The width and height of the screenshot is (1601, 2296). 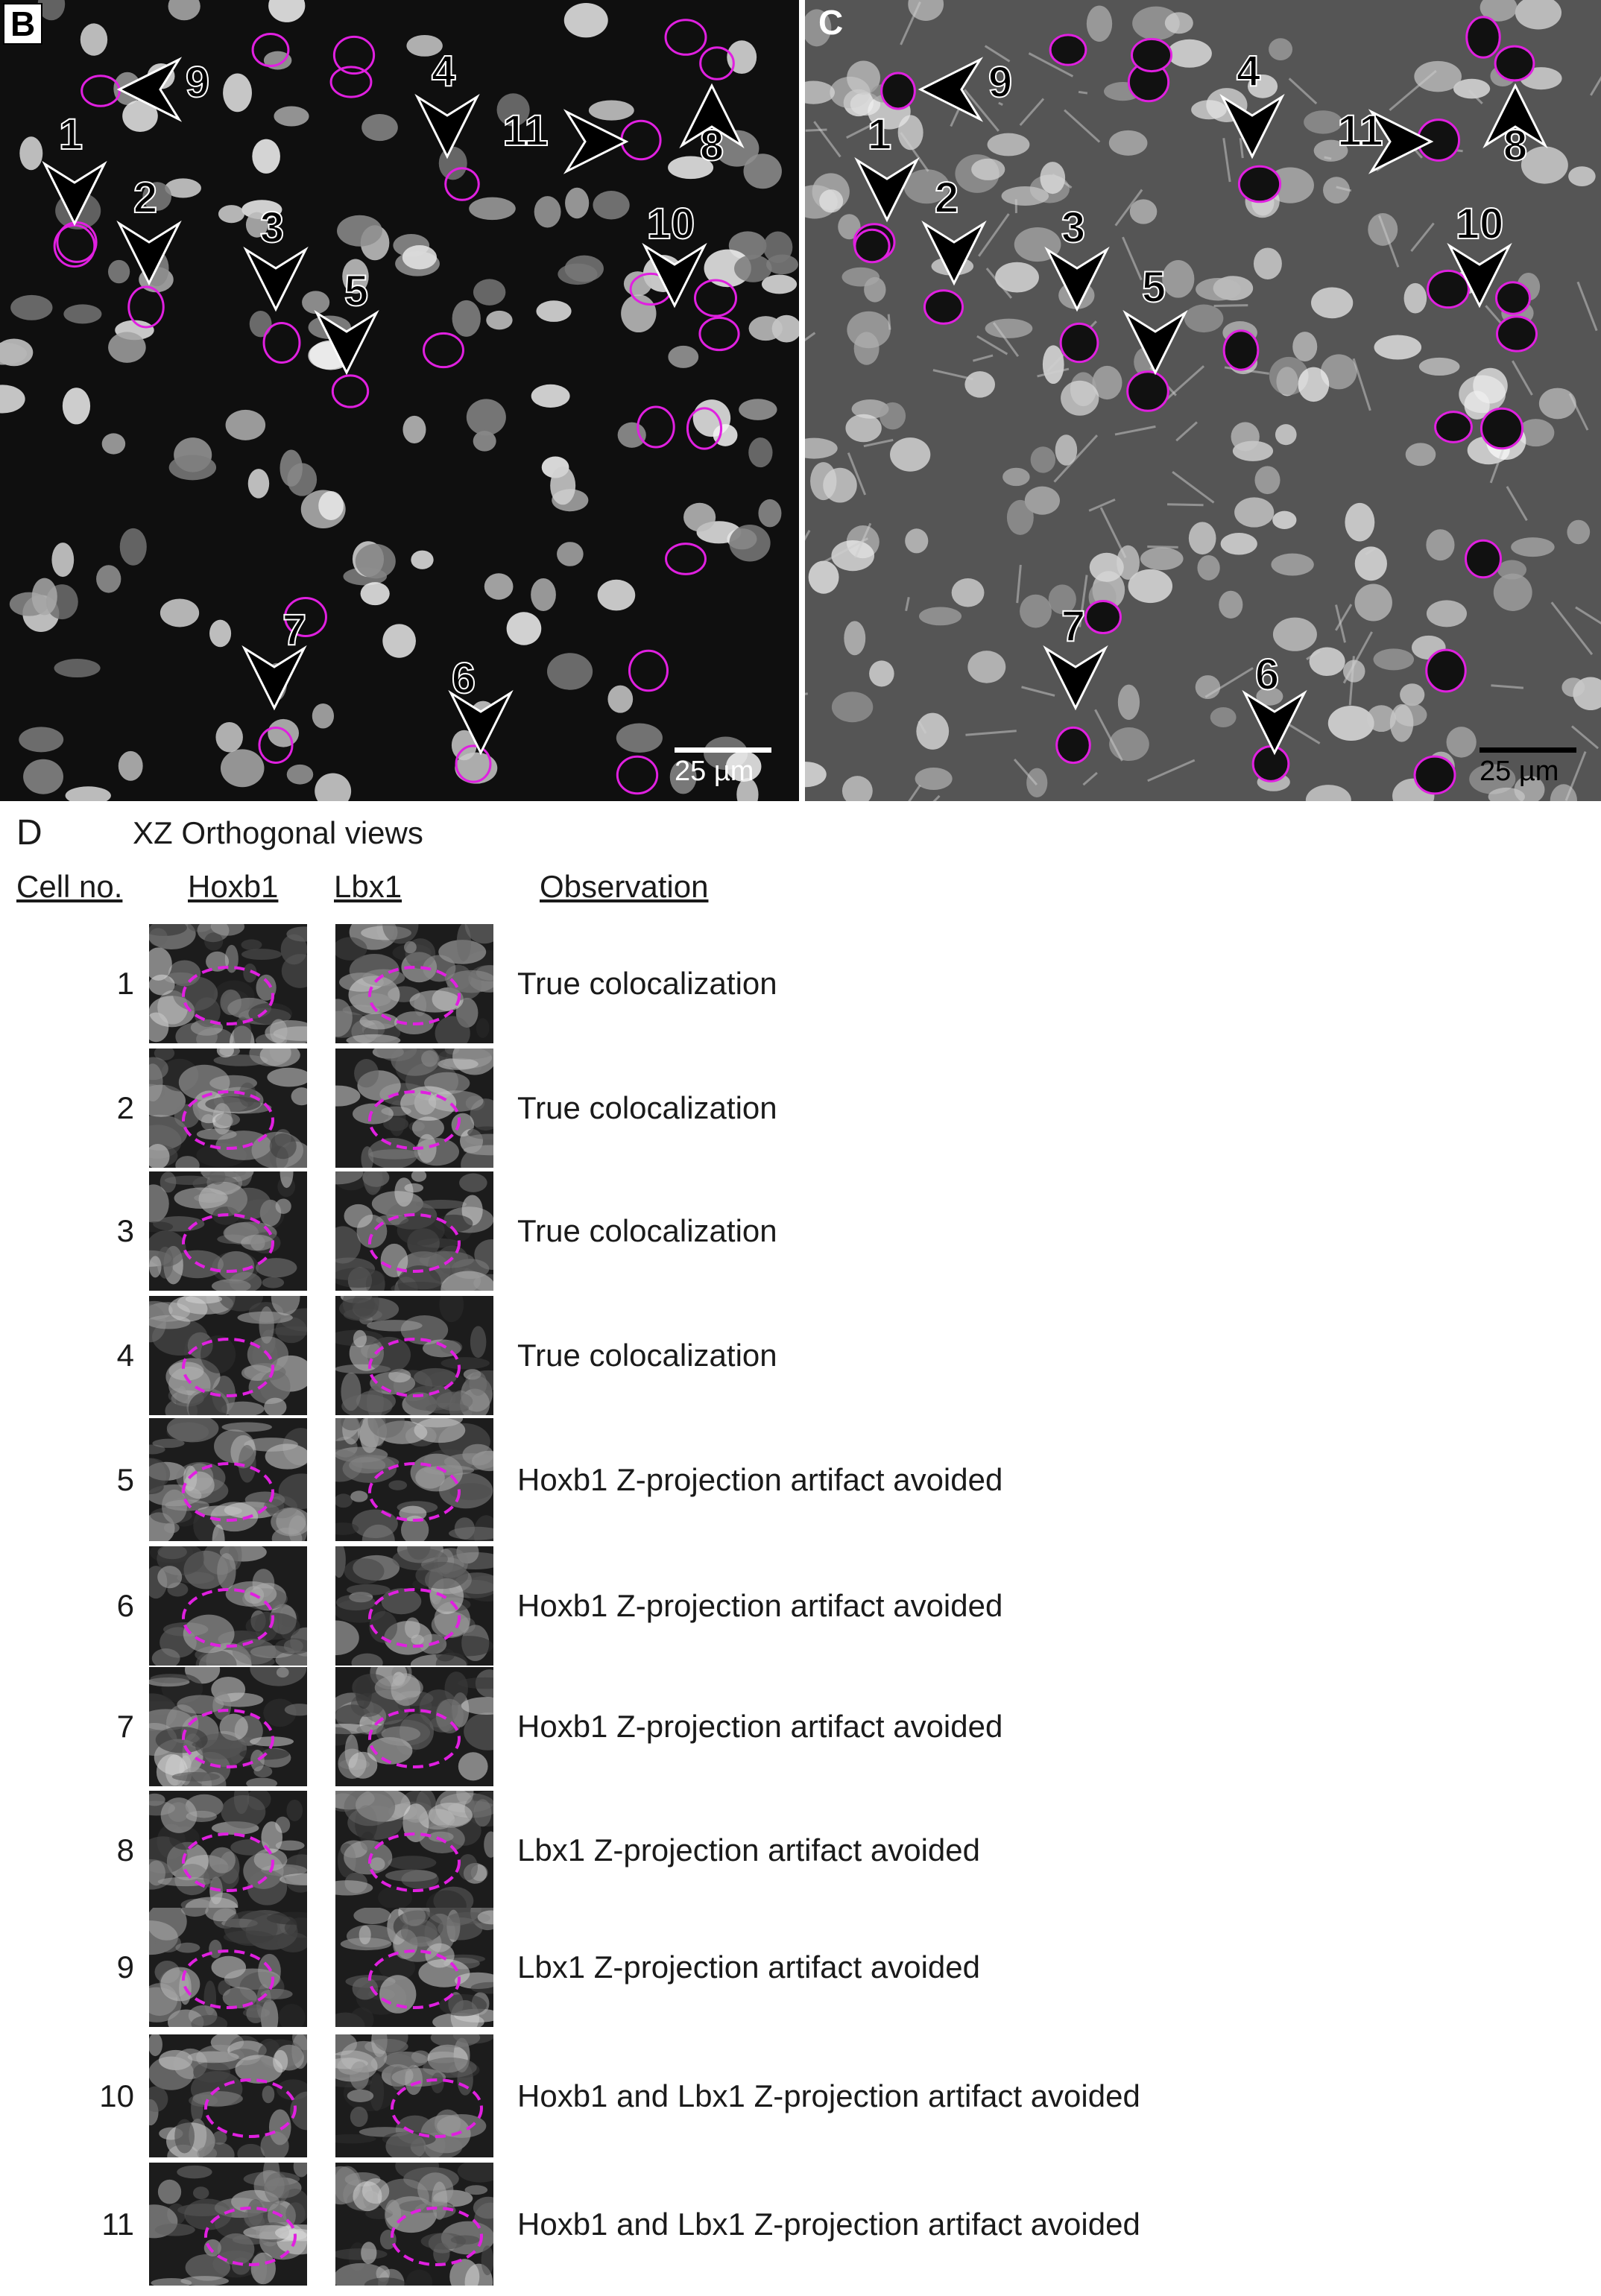 What do you see at coordinates (69, 886) in the screenshot?
I see `column-header-cell-no: Cell no.` at bounding box center [69, 886].